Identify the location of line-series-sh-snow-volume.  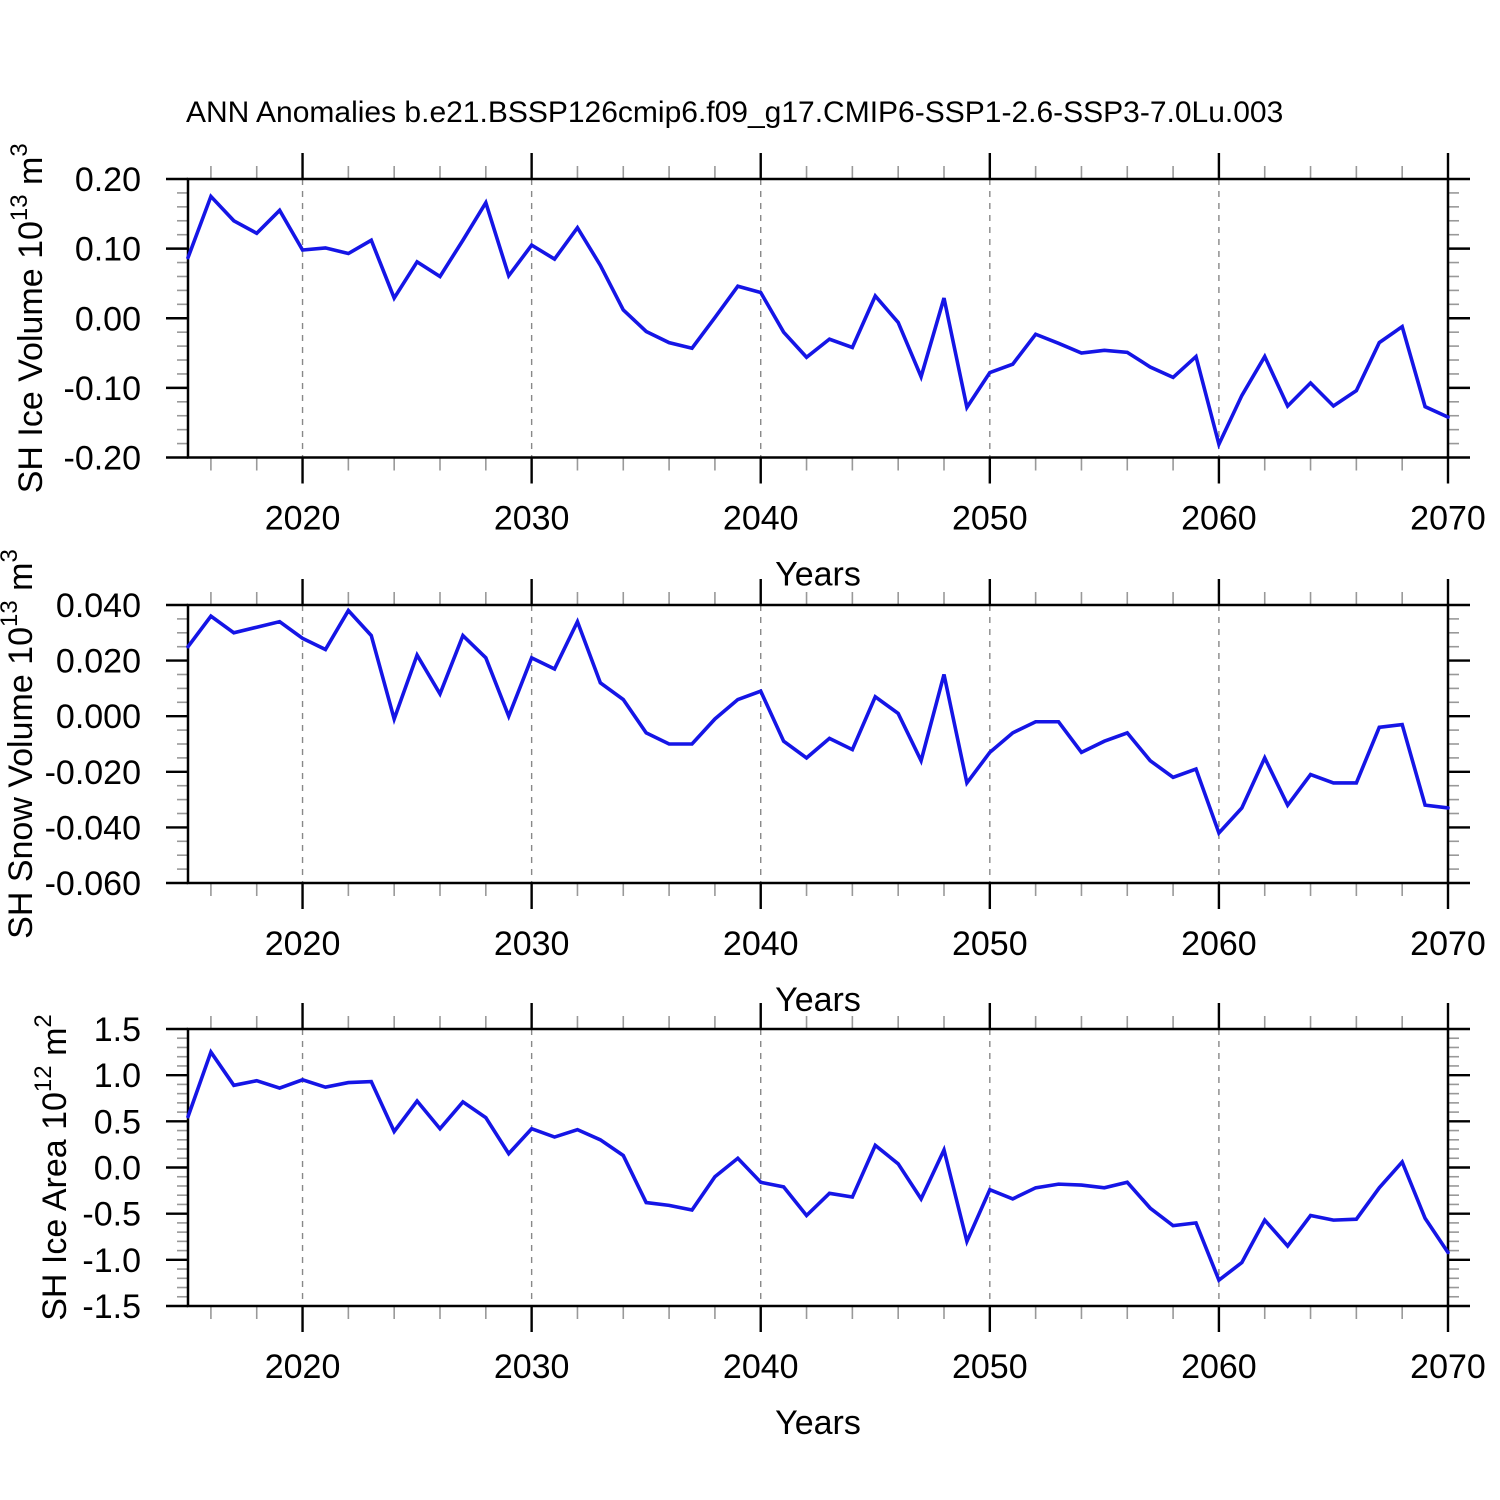
(818, 722).